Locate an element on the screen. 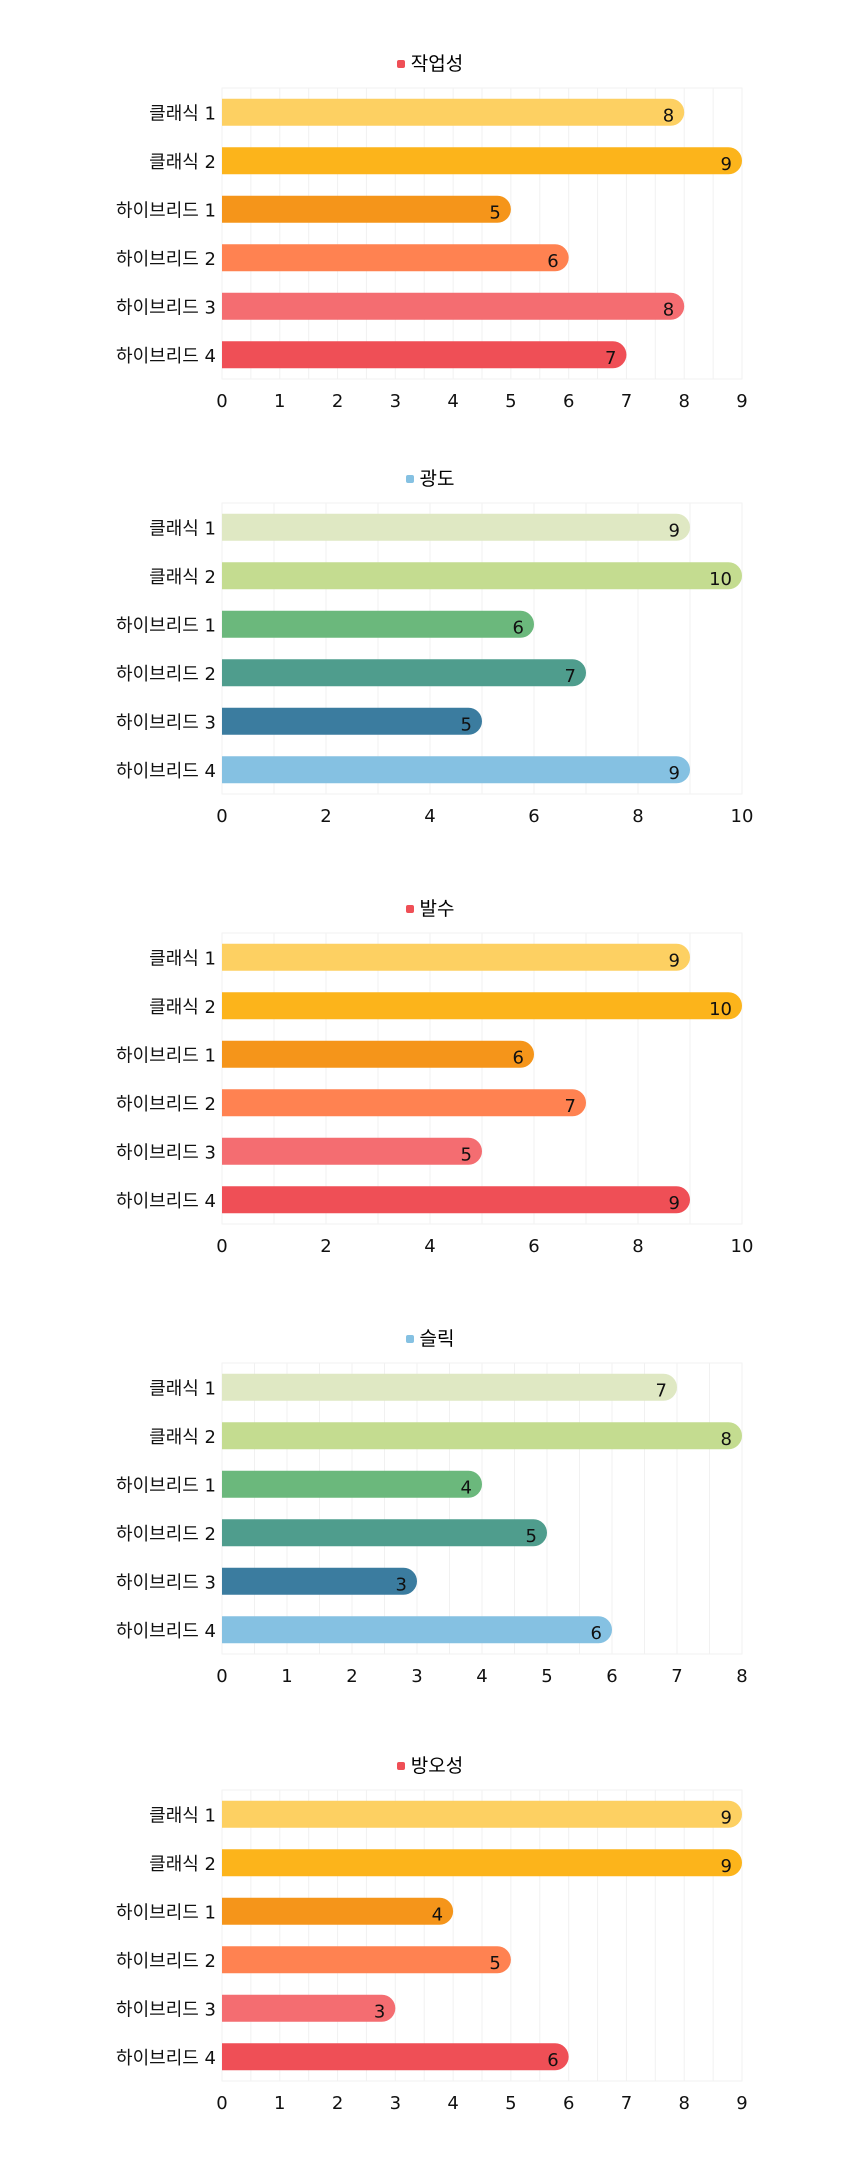  x-tick-label: 3 is located at coordinates (395, 2103).